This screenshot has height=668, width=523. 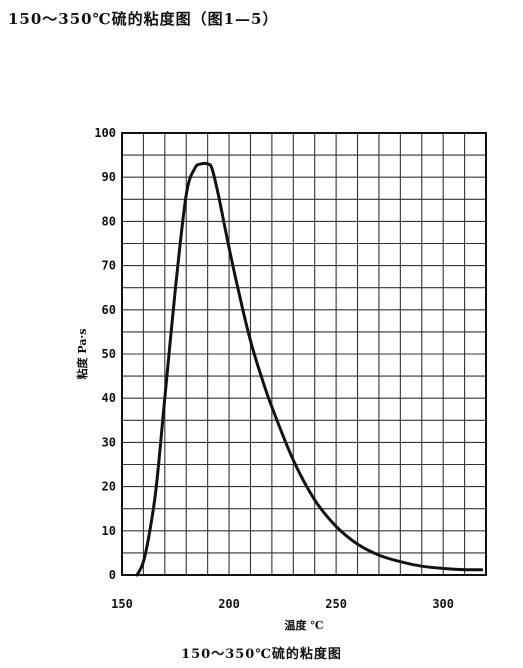 I want to click on y-tick-label: 80, so click(x=109, y=221).